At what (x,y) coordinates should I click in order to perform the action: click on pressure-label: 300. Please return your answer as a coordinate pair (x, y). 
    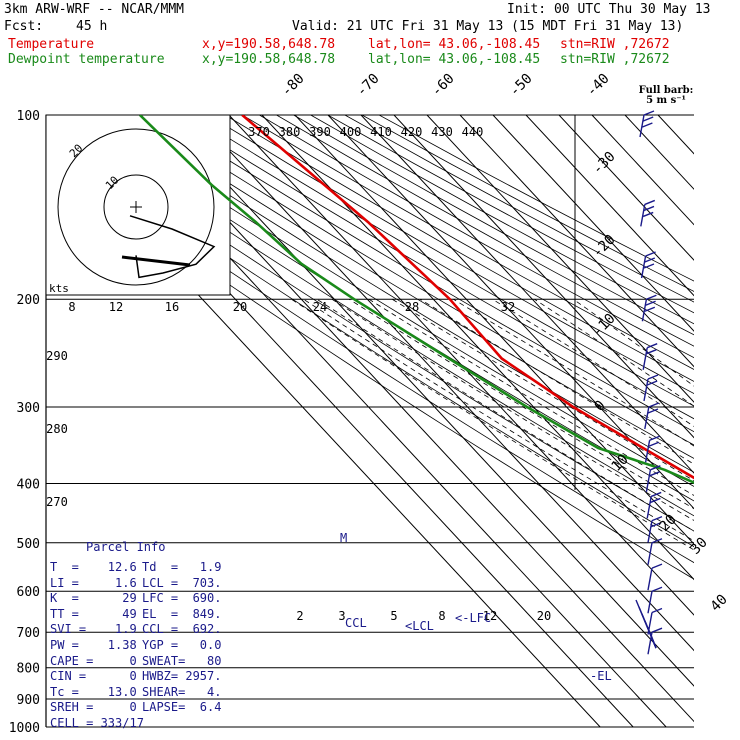
    Looking at the image, I should click on (28, 408).